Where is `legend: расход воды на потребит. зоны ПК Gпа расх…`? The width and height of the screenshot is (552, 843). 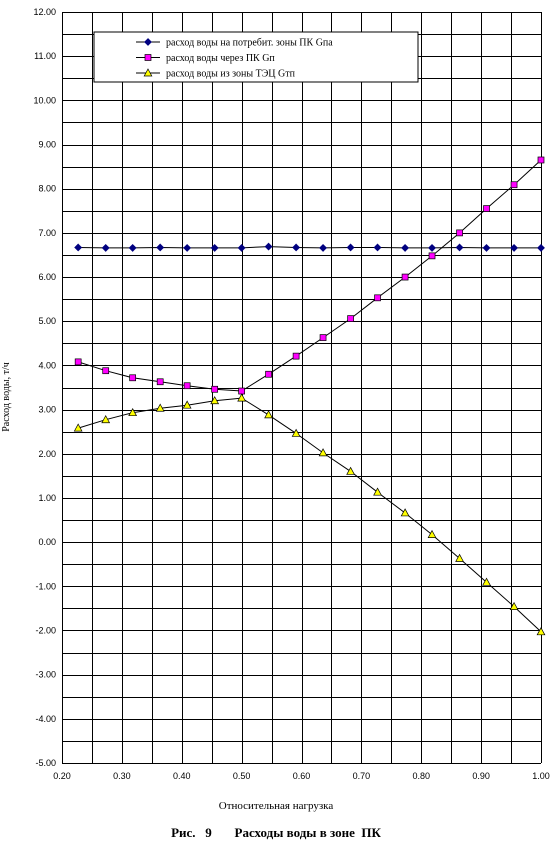 legend: расход воды на потребит. зоны ПК Gпа расх… is located at coordinates (256, 57).